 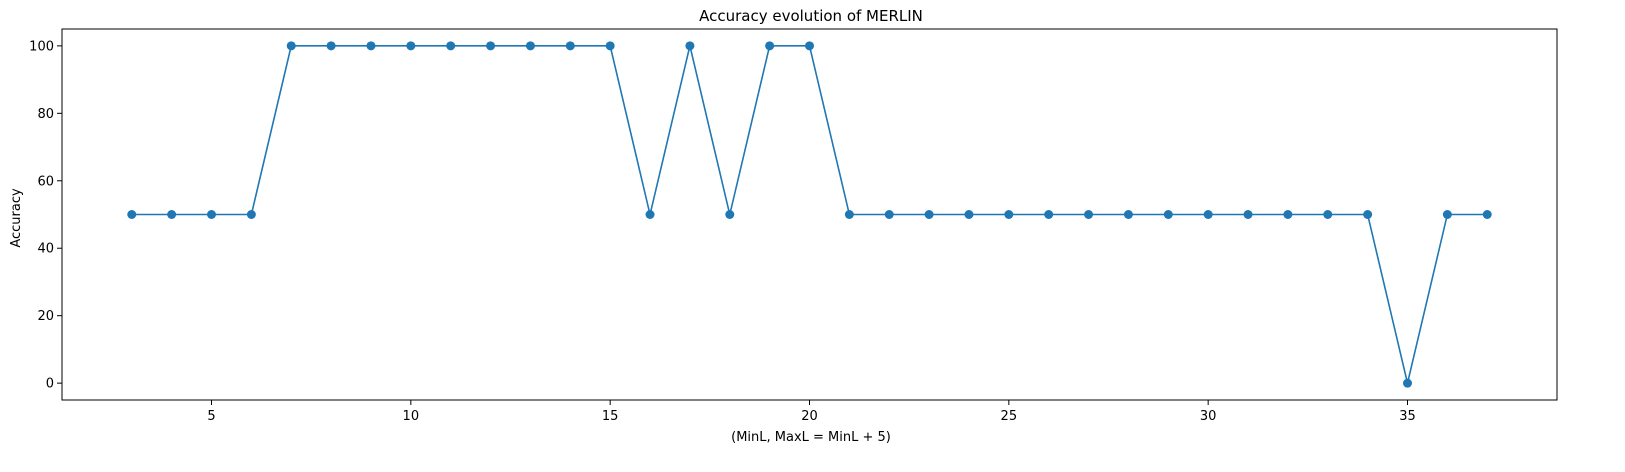 What do you see at coordinates (610, 416) in the screenshot?
I see `x-tick-label: 15` at bounding box center [610, 416].